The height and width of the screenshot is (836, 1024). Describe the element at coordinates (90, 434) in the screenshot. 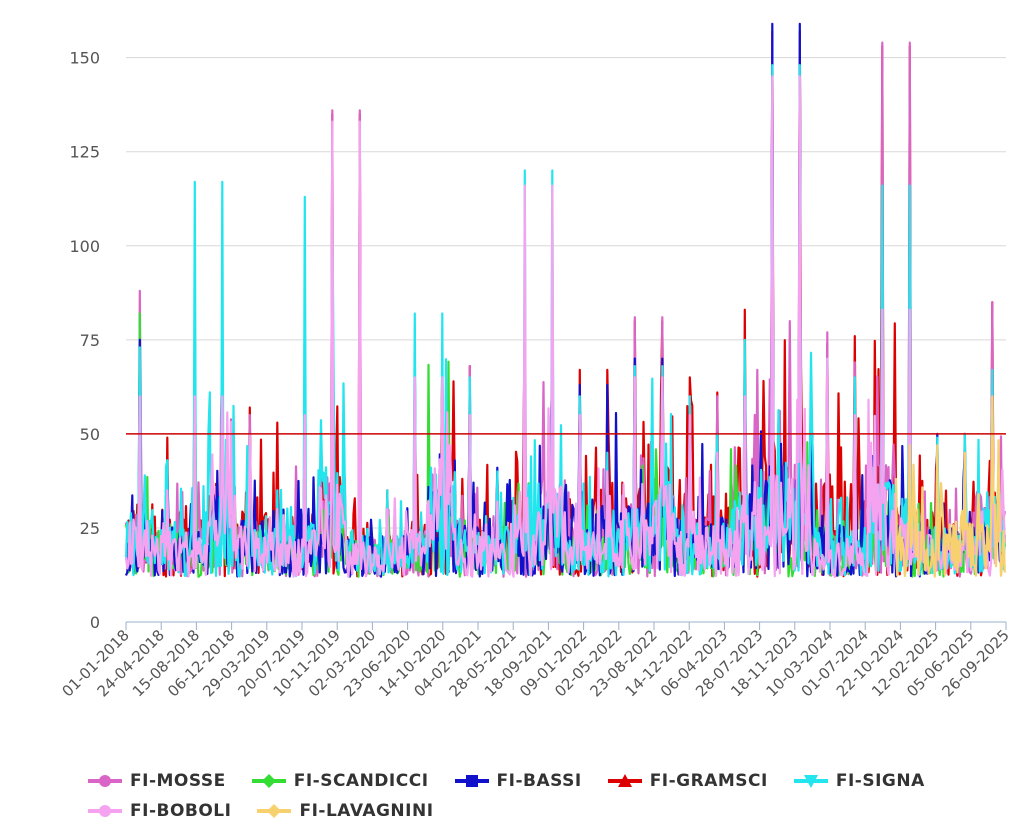

I see `y-tick-label: 50` at that location.